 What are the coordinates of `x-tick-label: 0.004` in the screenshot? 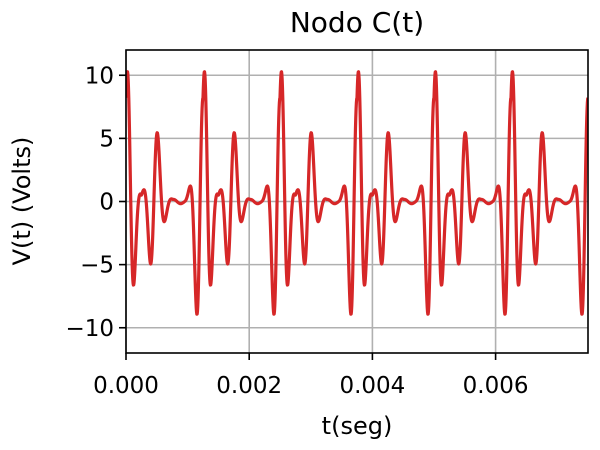 It's located at (372, 386).